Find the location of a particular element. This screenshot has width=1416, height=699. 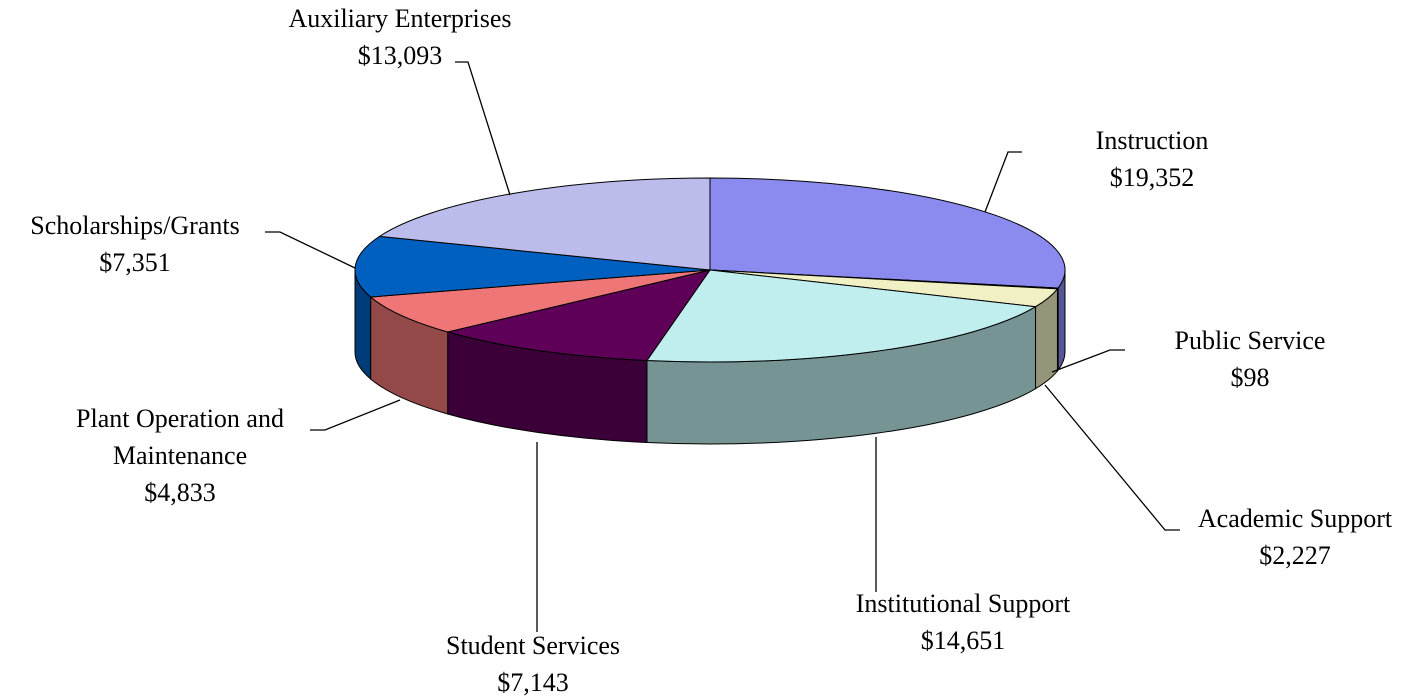

value-label: $19,352 is located at coordinates (1152, 177).